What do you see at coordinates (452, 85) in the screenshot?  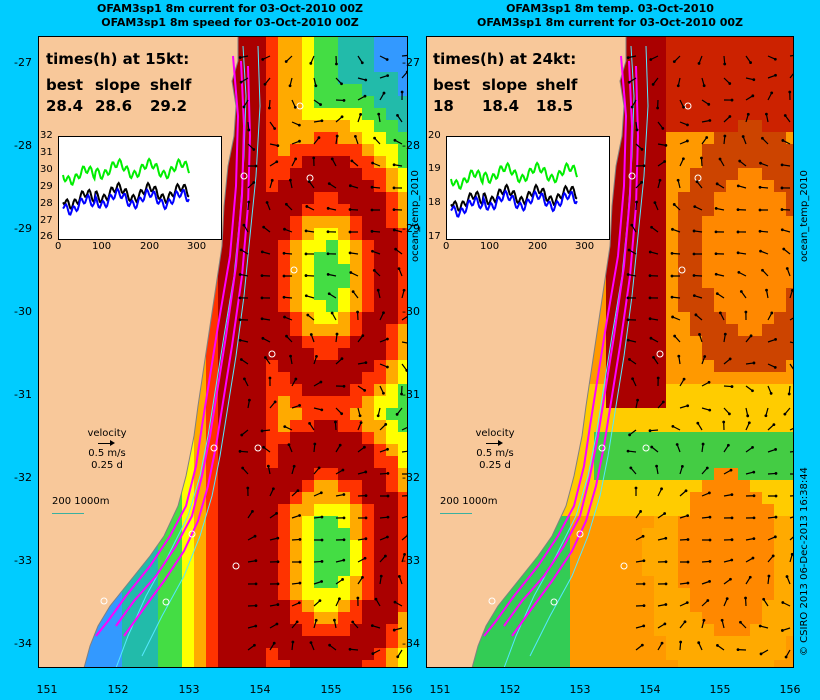 I see `right-header-best: best` at bounding box center [452, 85].